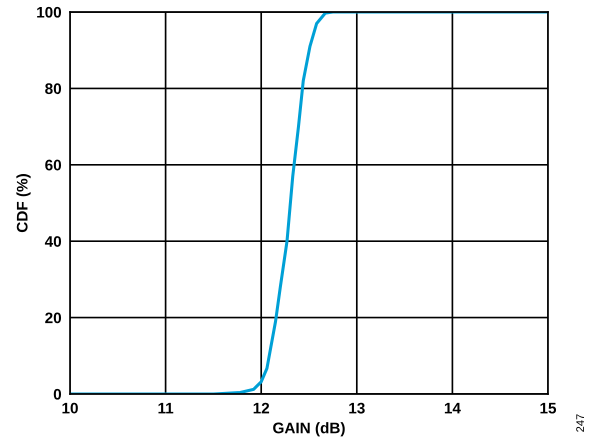 This screenshot has width=596, height=448. I want to click on x-tick-label: 11, so click(166, 408).